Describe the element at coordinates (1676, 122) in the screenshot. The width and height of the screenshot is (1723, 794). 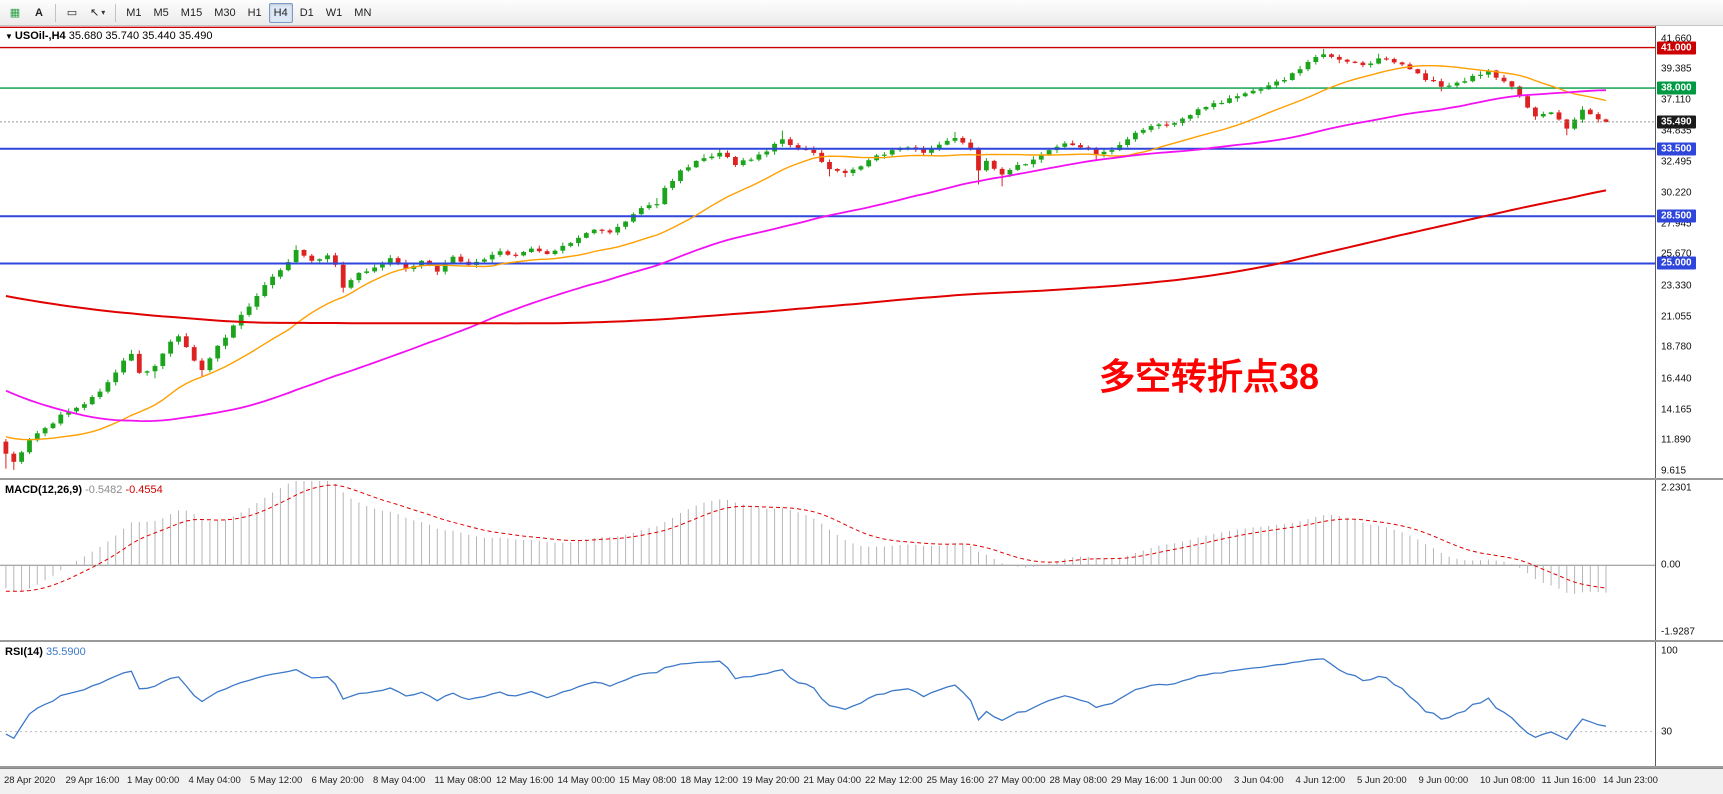
I see `bid-price-badge: 35.490` at that location.